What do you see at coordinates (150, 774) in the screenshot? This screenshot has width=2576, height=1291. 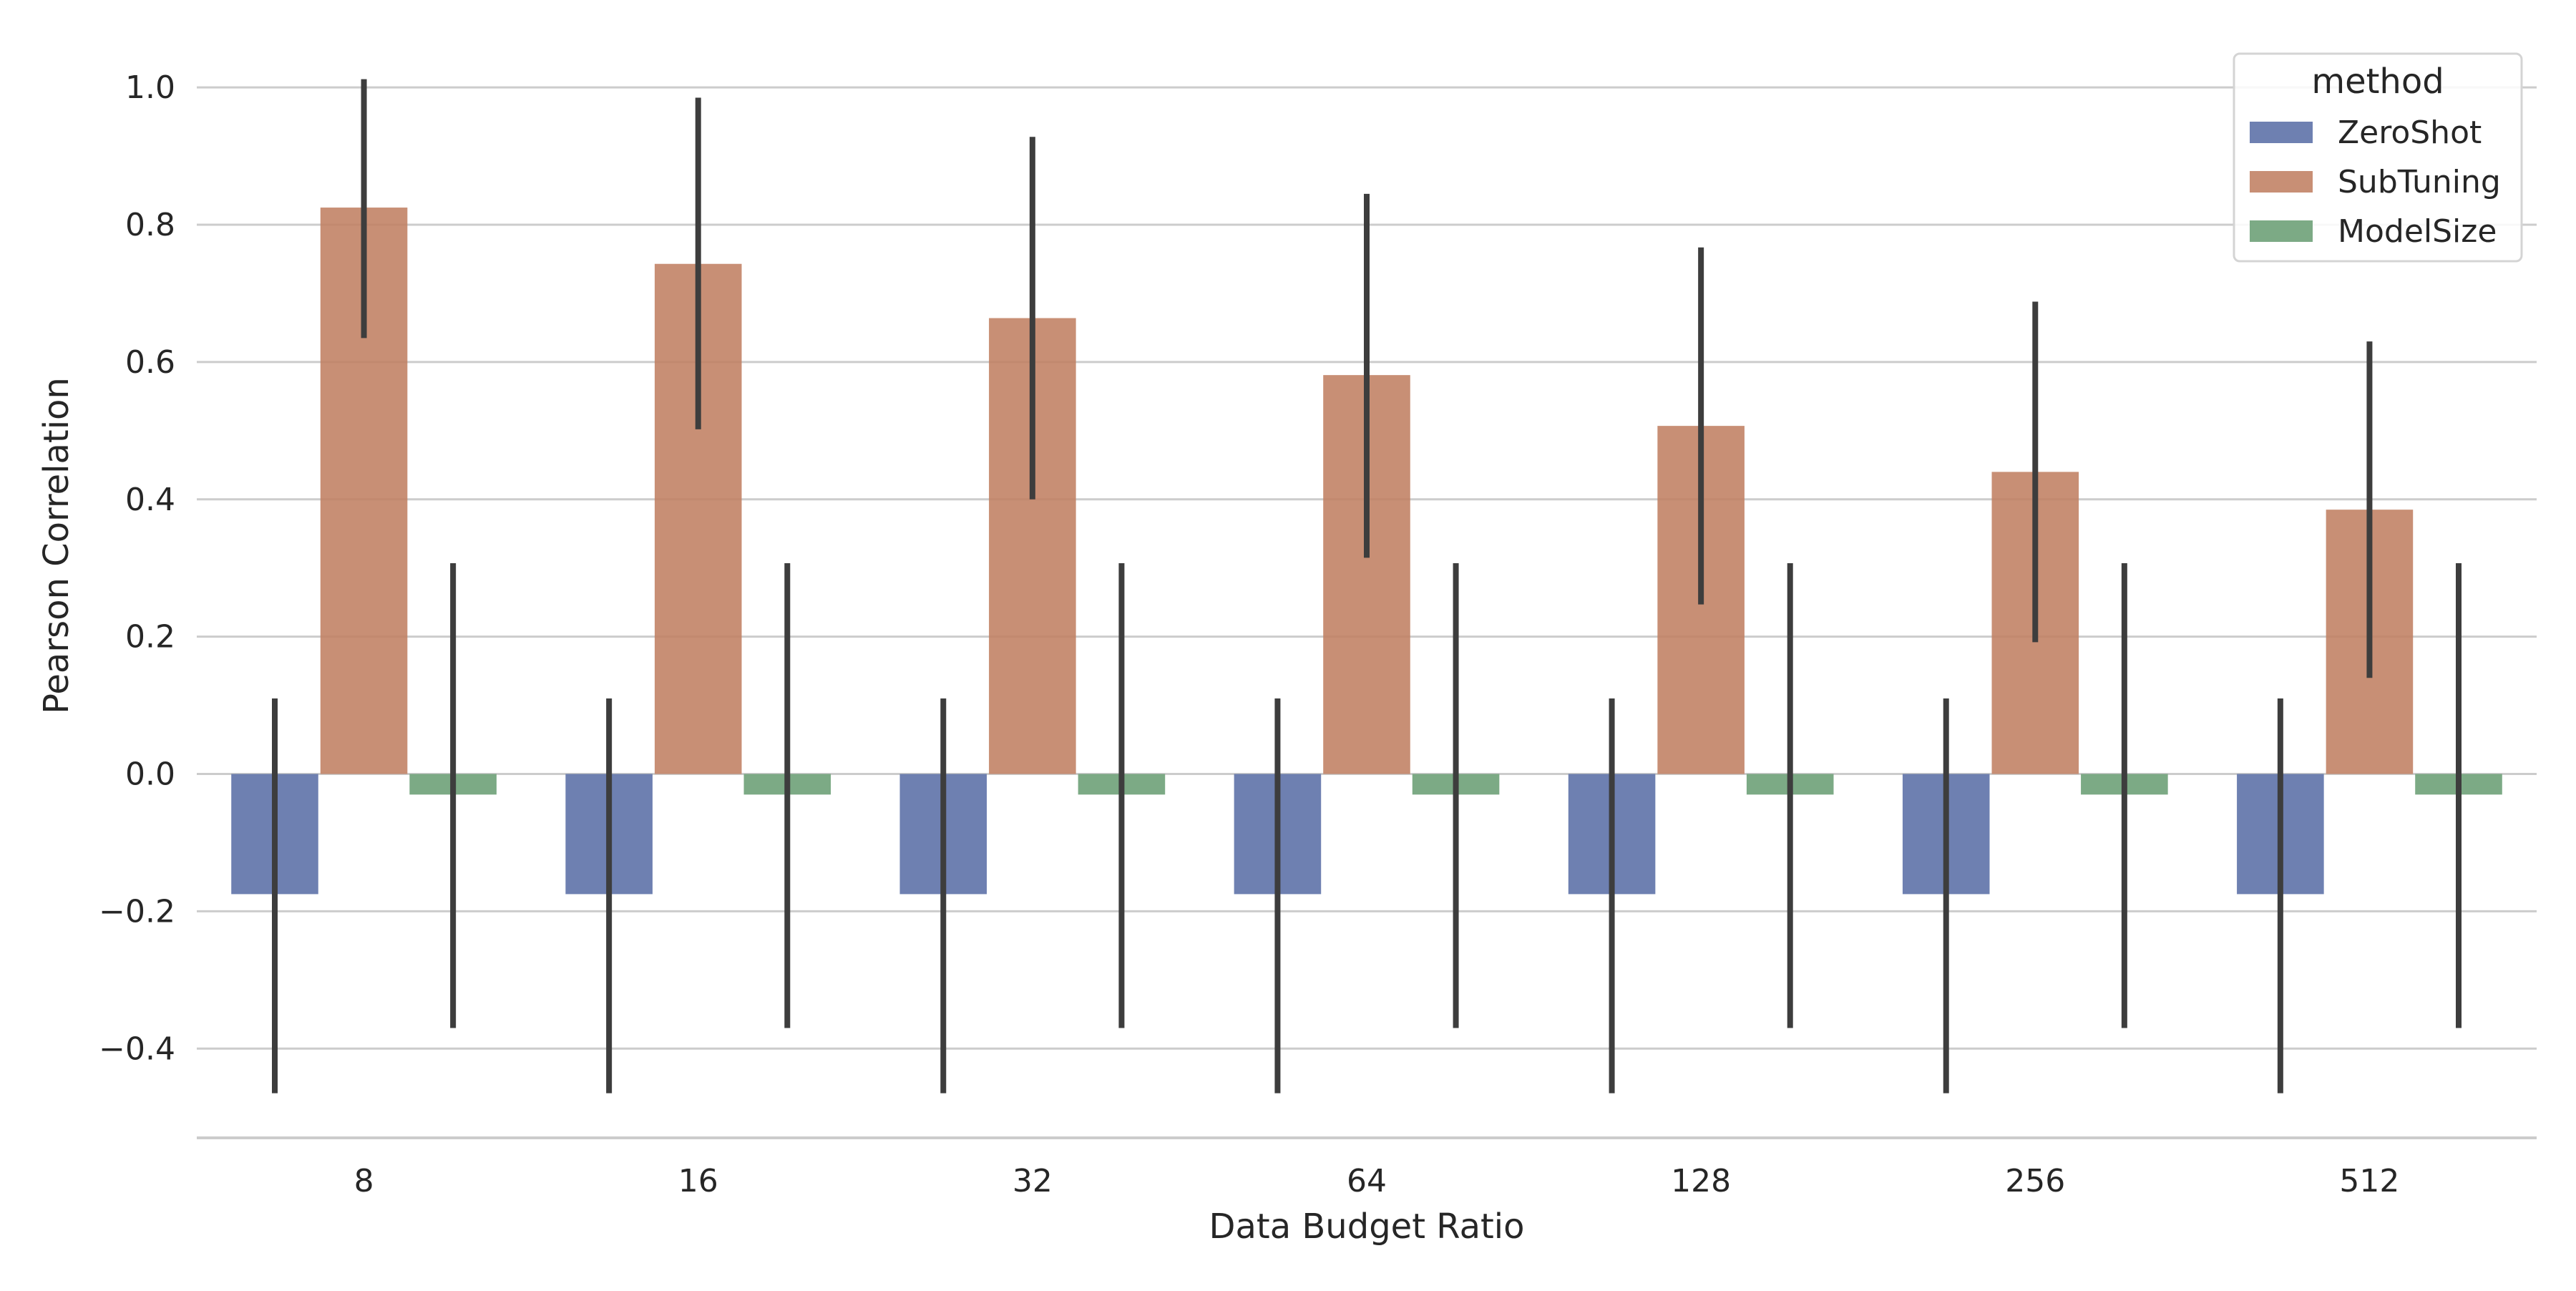 I see `y-tick-label: 0.0` at bounding box center [150, 774].